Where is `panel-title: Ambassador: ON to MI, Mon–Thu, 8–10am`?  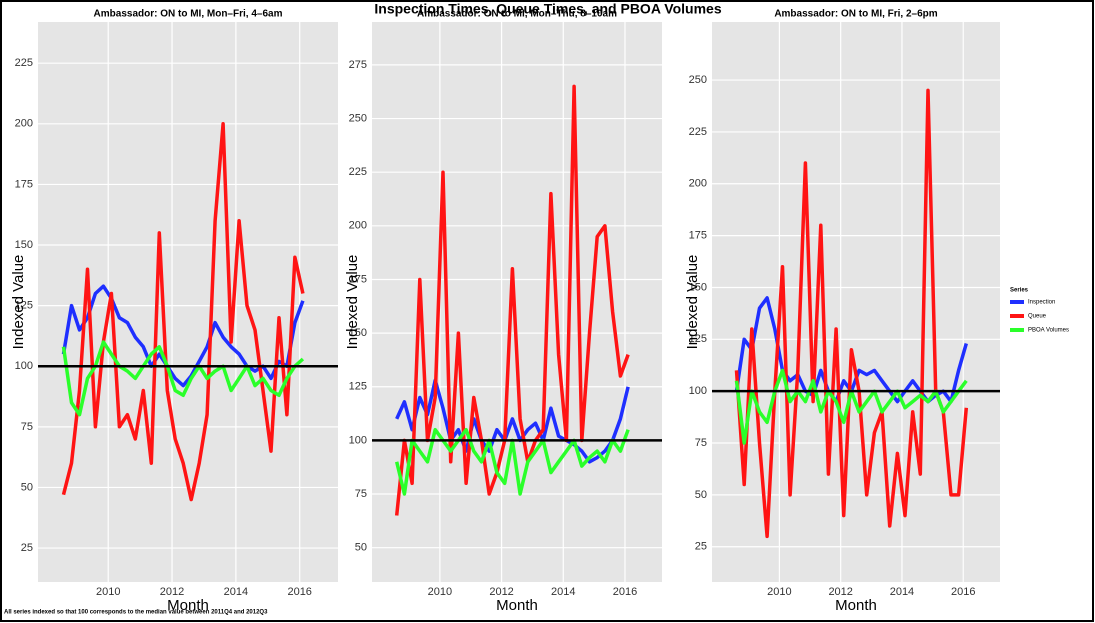
panel-title: Ambassador: ON to MI, Mon–Thu, 8–10am is located at coordinates (517, 14).